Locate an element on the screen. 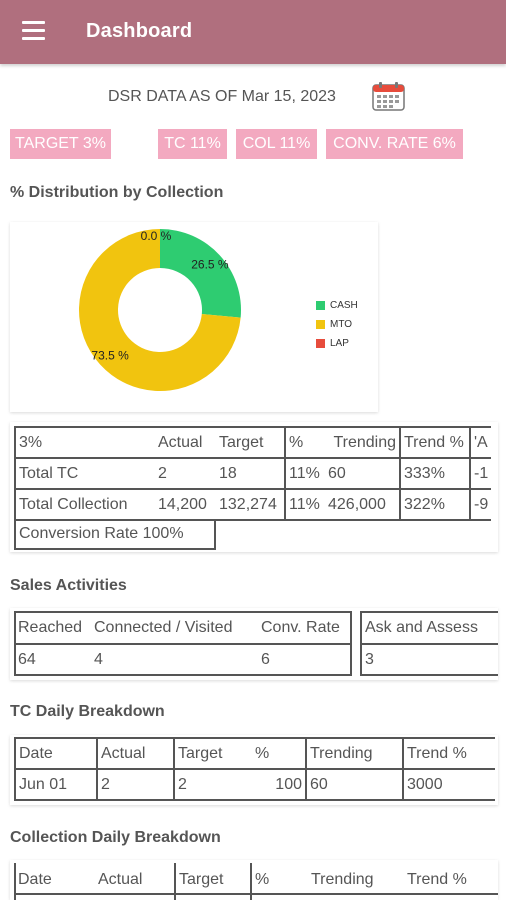 The height and width of the screenshot is (900, 506). table-cell: 18 is located at coordinates (251, 474).